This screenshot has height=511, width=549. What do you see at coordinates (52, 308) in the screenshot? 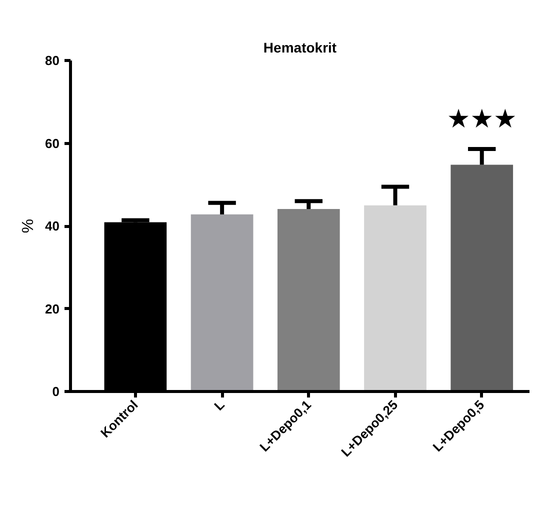
I see `y-tick-label: 20` at bounding box center [52, 308].